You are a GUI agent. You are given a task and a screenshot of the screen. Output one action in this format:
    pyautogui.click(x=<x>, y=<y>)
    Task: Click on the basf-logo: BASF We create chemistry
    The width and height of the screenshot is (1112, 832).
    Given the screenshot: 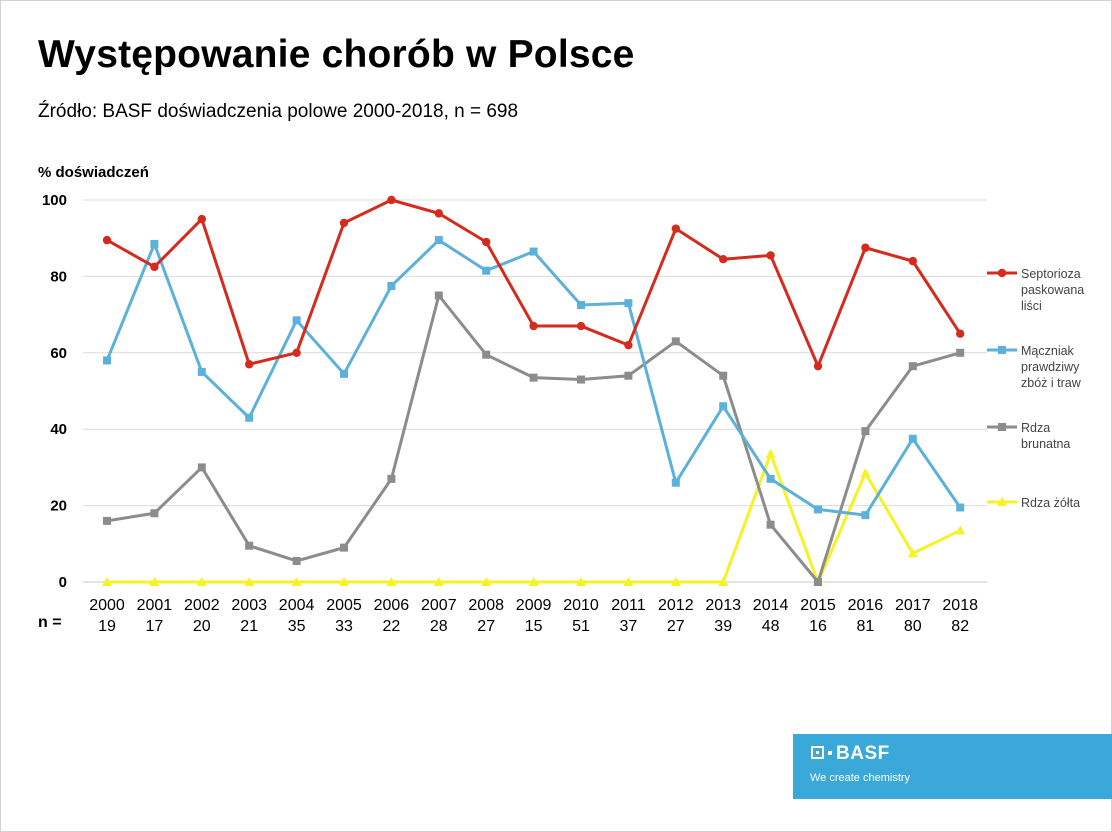 What is the action you would take?
    pyautogui.click(x=952, y=766)
    